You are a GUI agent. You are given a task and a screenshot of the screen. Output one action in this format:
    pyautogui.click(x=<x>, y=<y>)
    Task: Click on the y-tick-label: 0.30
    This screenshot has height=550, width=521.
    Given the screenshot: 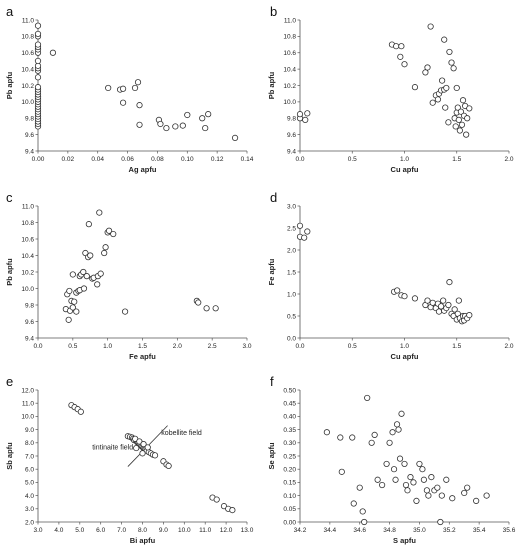 What is the action you would take?
    pyautogui.click(x=289, y=443)
    